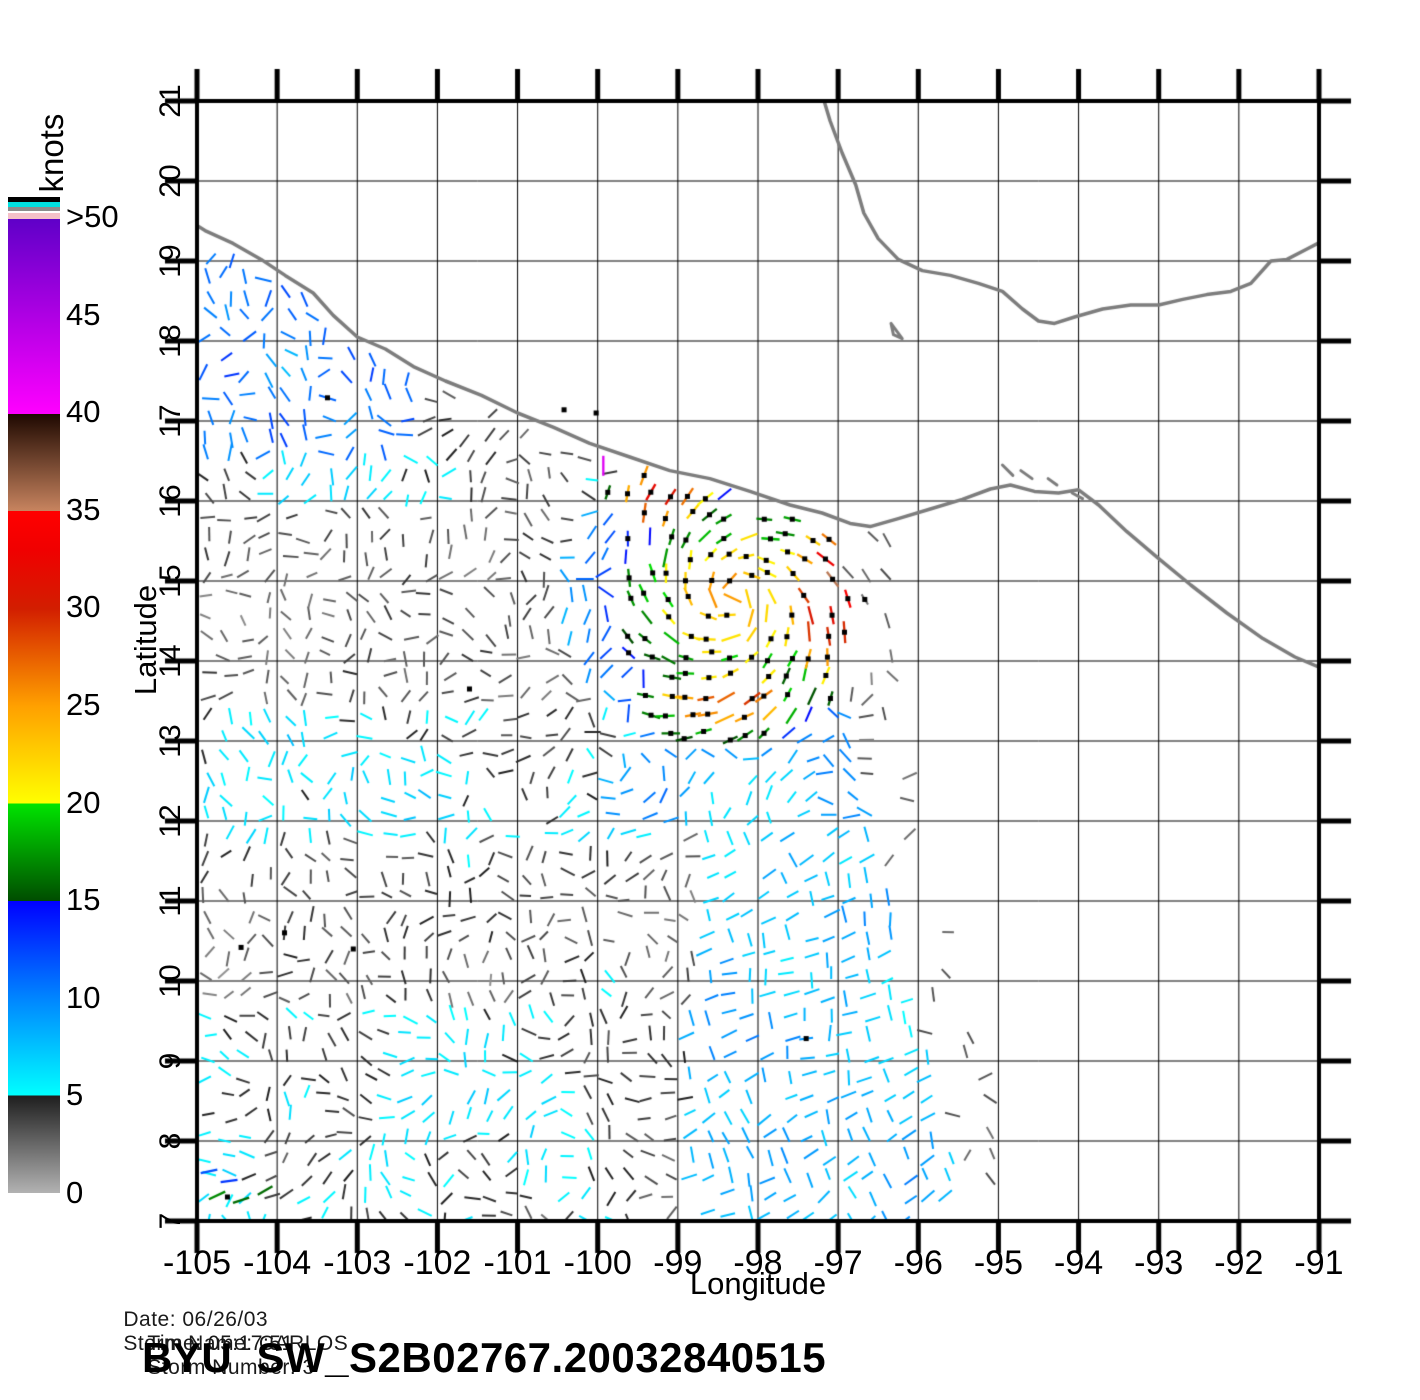 This screenshot has width=1420, height=1400. I want to click on x-tick-label: -100, so click(597, 1263).